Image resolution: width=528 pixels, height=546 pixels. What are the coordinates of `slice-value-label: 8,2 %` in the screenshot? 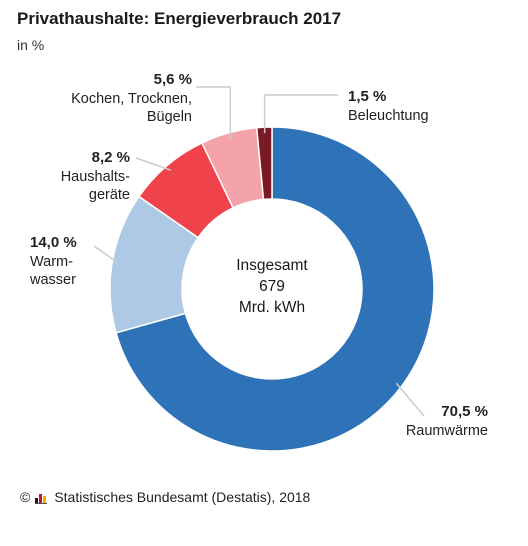 It's located at (111, 157).